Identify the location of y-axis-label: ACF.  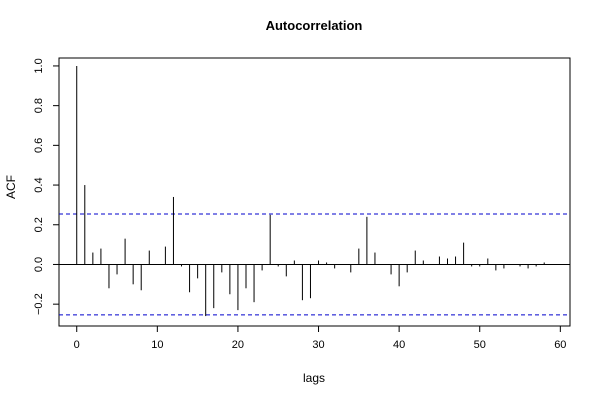
(11, 187).